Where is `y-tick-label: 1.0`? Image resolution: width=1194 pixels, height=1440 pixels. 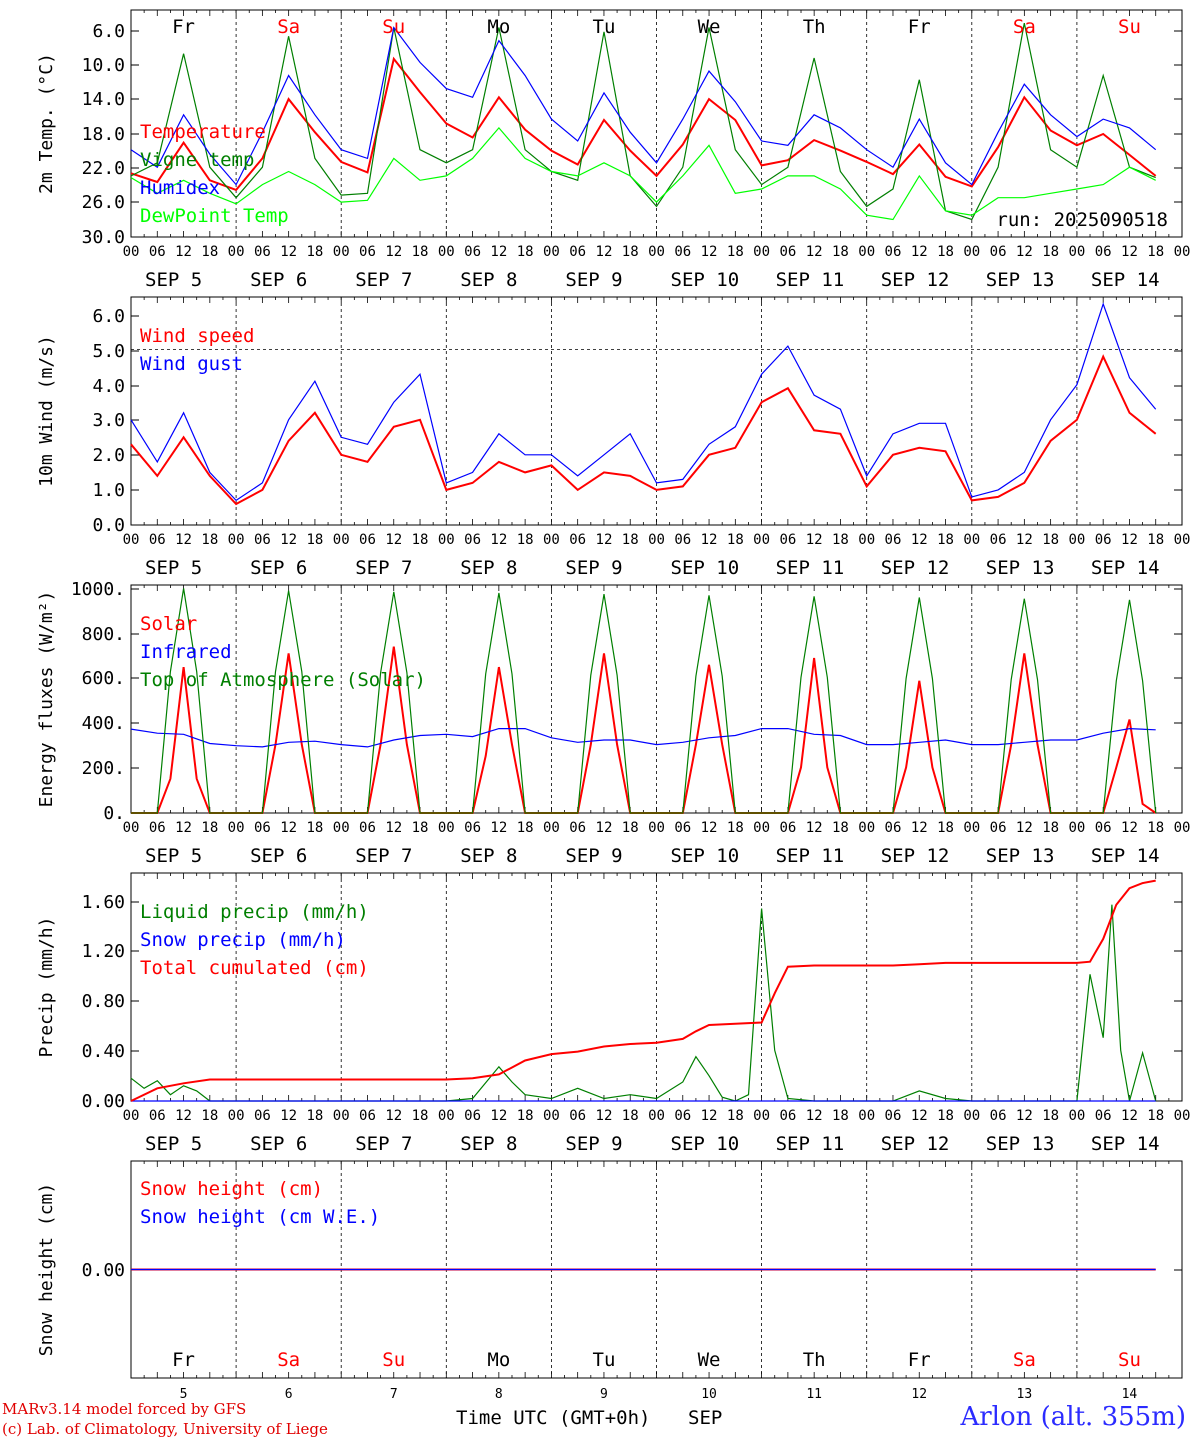 y-tick-label: 1.0 is located at coordinates (108, 490).